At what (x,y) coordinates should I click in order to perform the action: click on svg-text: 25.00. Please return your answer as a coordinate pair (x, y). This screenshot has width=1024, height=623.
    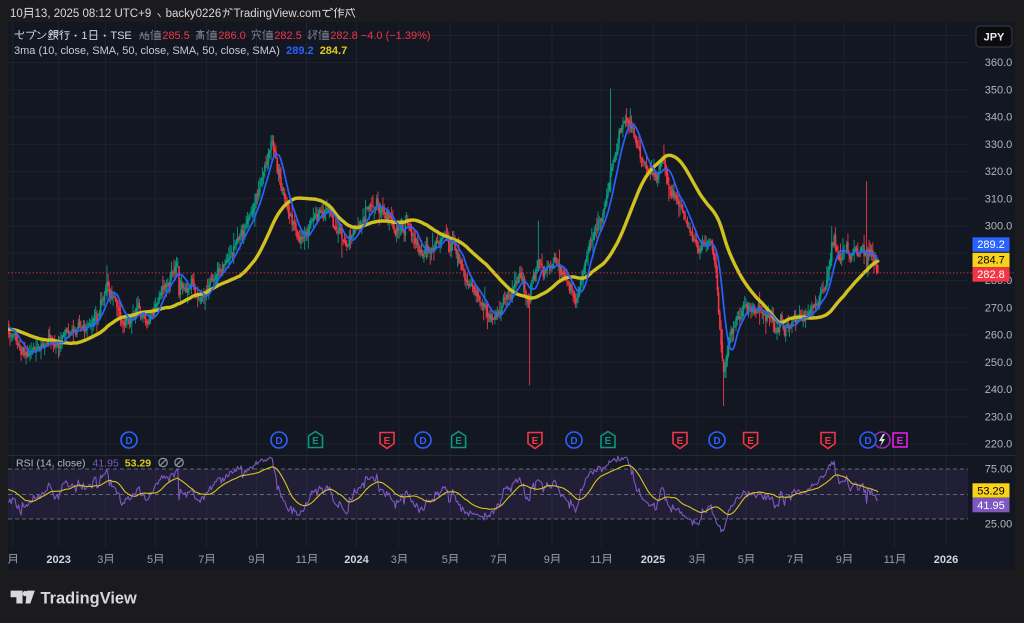
    Looking at the image, I should click on (999, 525).